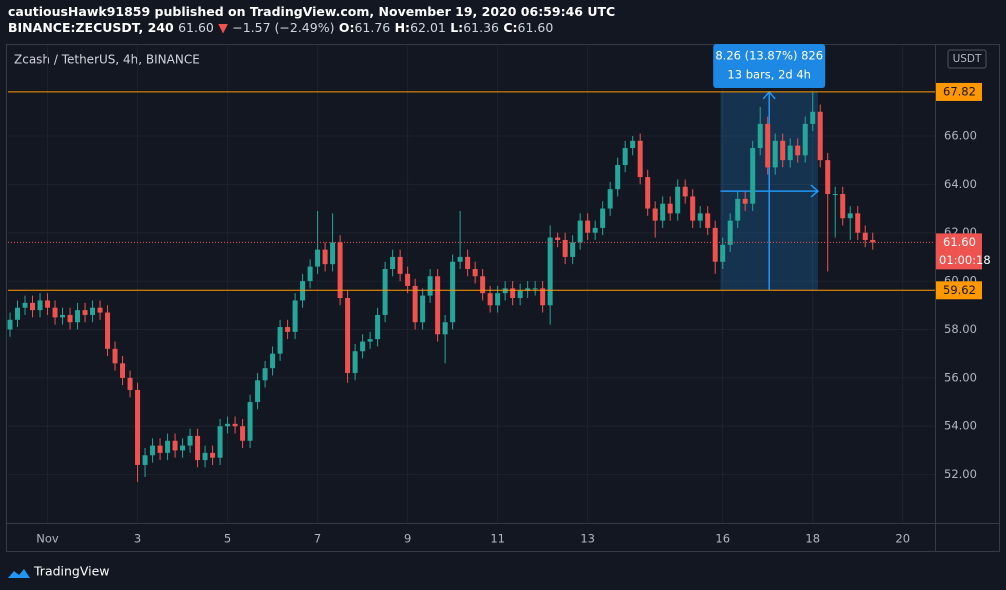  What do you see at coordinates (137, 539) in the screenshot?
I see `x-tick-label: 3` at bounding box center [137, 539].